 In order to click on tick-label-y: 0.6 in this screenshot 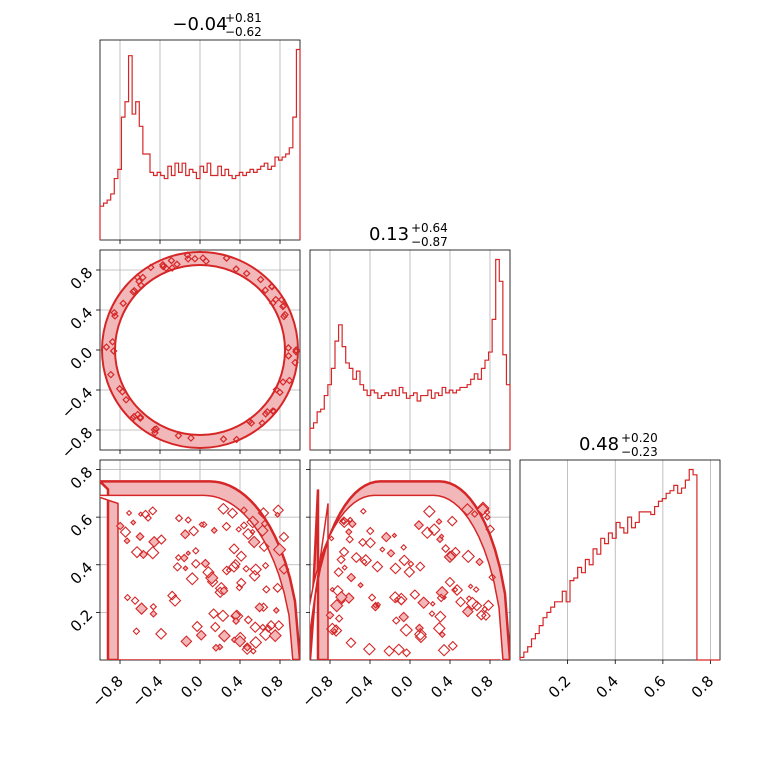, I will do `click(82, 526)`.